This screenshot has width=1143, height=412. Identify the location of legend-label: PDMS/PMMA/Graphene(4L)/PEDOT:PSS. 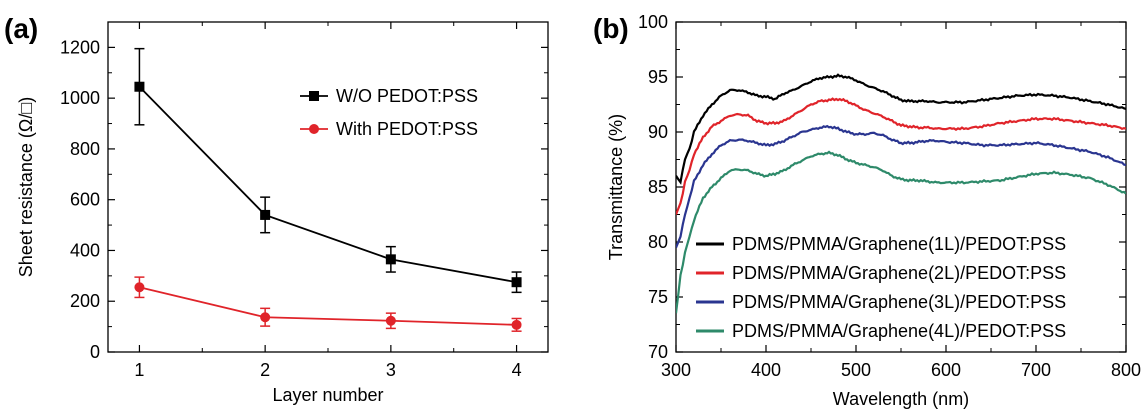
(899, 331).